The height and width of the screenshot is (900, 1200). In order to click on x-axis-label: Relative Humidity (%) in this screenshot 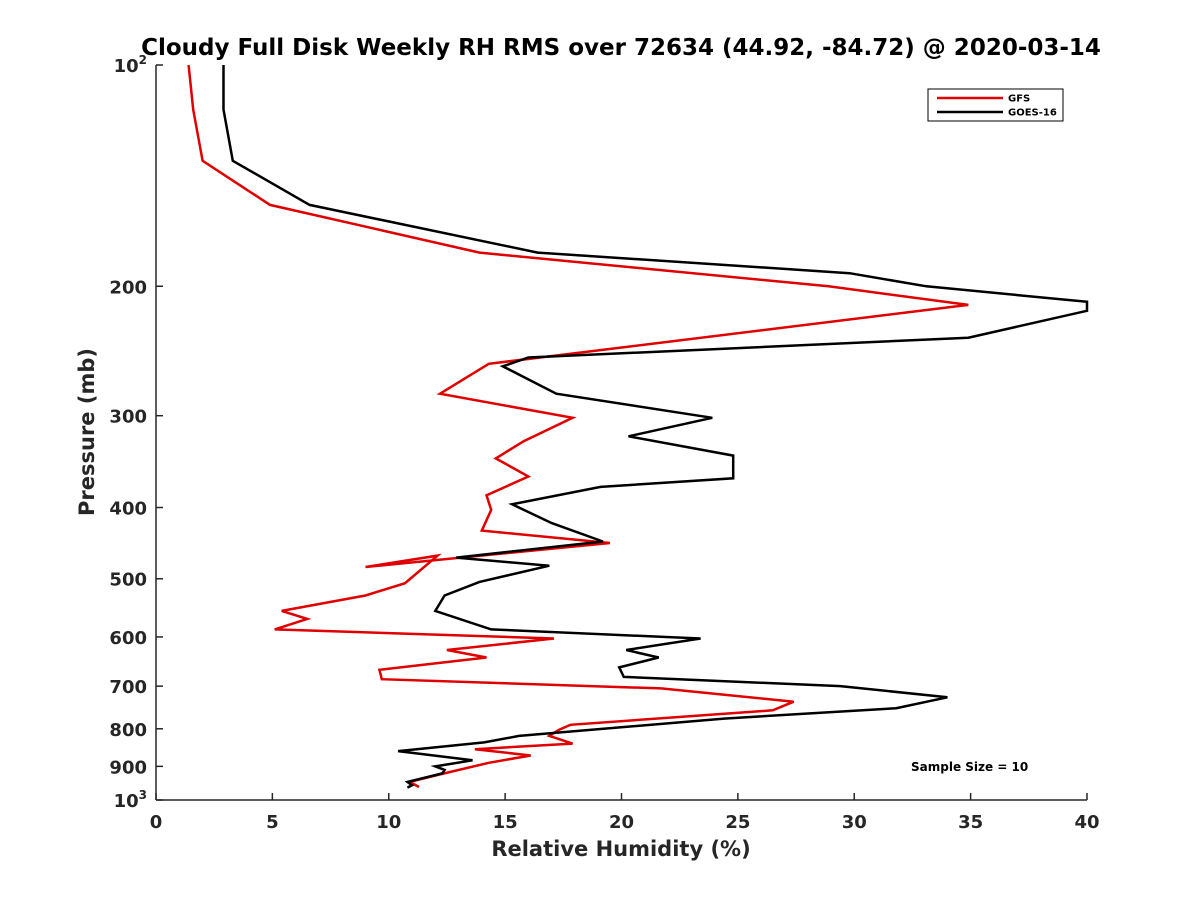, I will do `click(620, 849)`.